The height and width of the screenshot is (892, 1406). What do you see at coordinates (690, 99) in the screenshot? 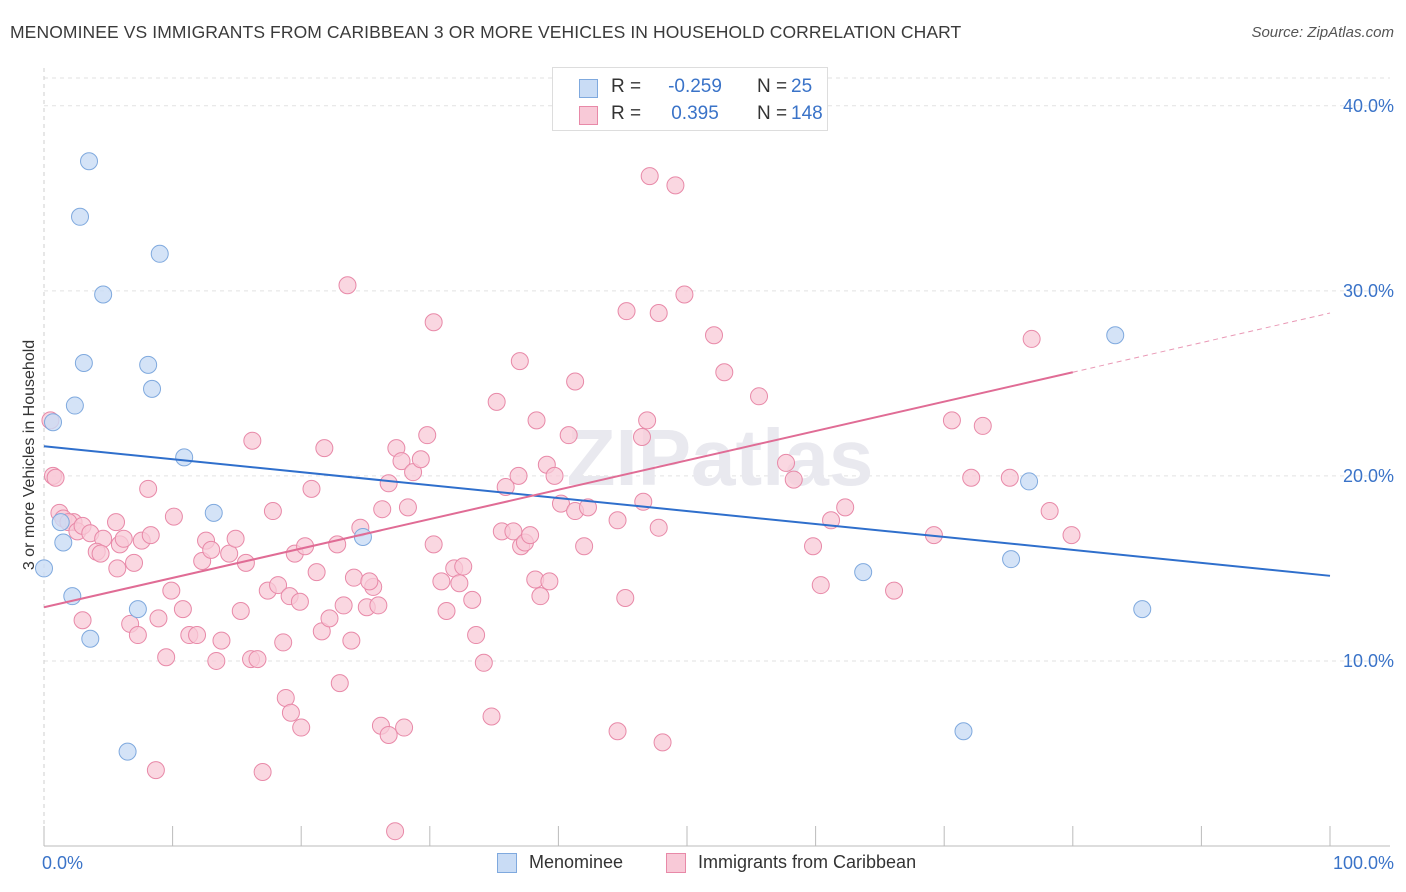
I see `legend: R = -0.259 N = 25 R = 0.395 N = 148` at bounding box center [690, 99].